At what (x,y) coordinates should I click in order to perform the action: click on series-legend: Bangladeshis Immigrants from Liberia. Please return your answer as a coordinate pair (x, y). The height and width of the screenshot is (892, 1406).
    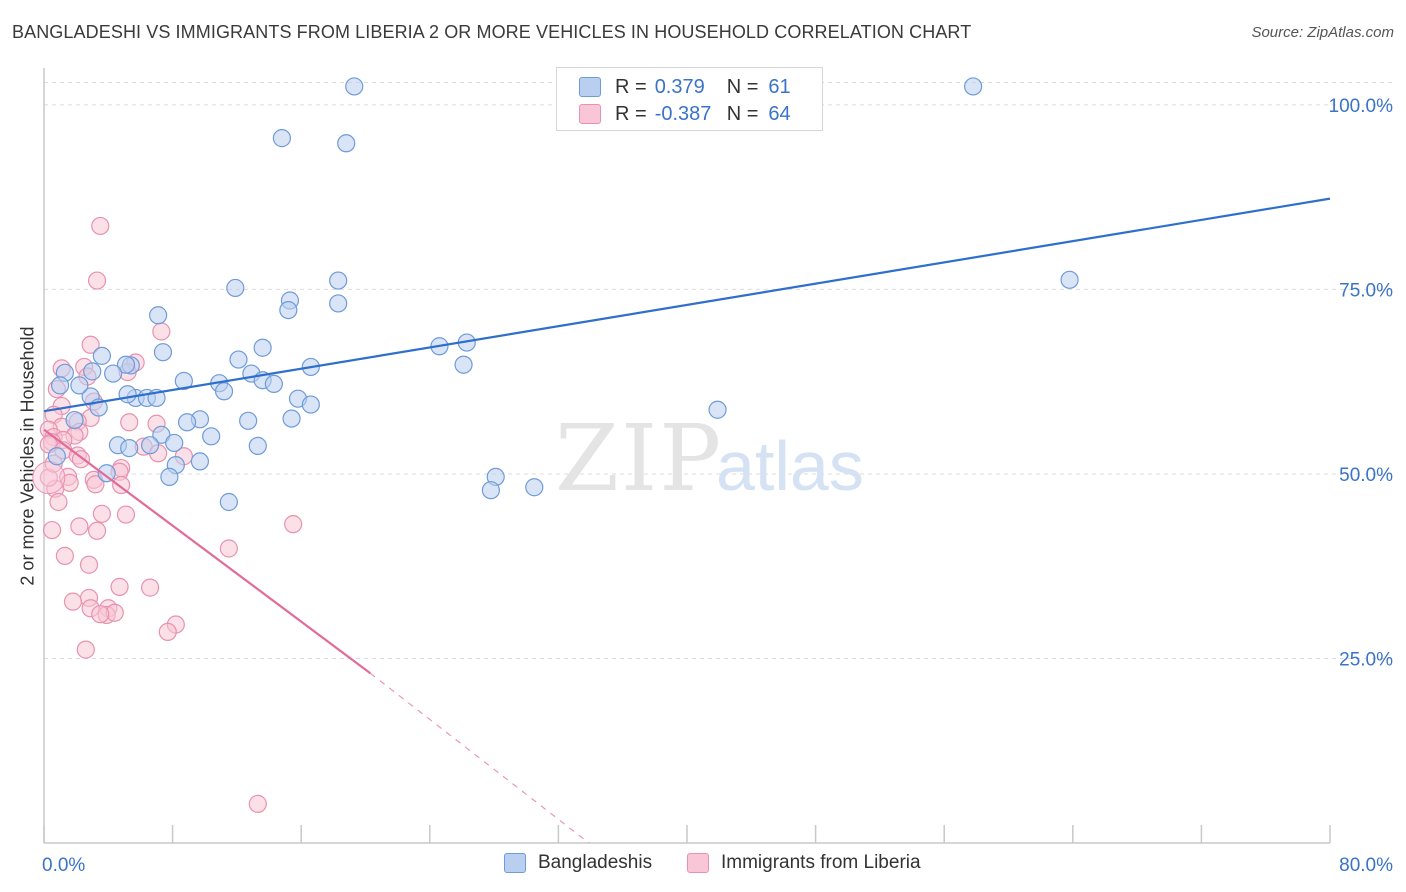
    Looking at the image, I should click on (703, 865).